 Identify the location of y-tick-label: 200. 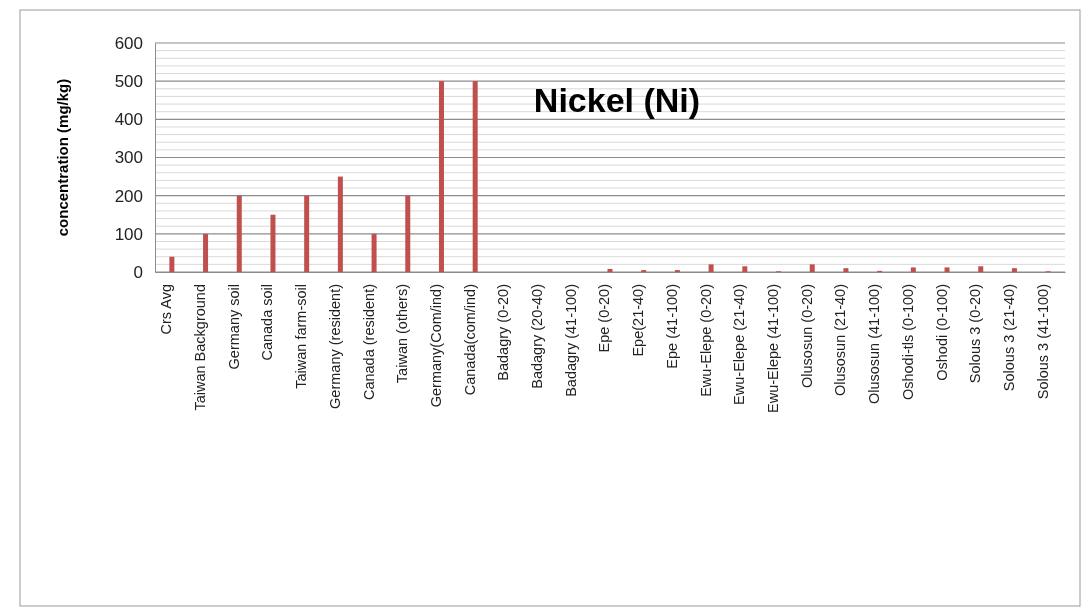
(128, 196).